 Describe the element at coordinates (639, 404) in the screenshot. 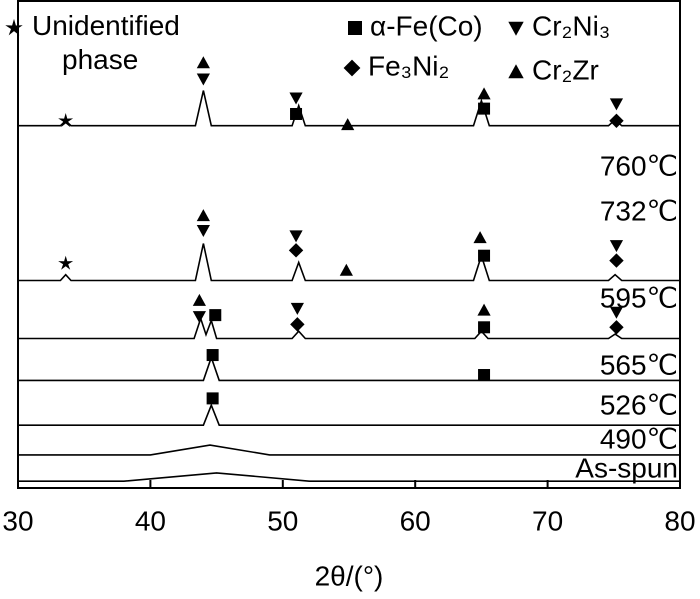

I see `pattern-label: 526℃` at that location.